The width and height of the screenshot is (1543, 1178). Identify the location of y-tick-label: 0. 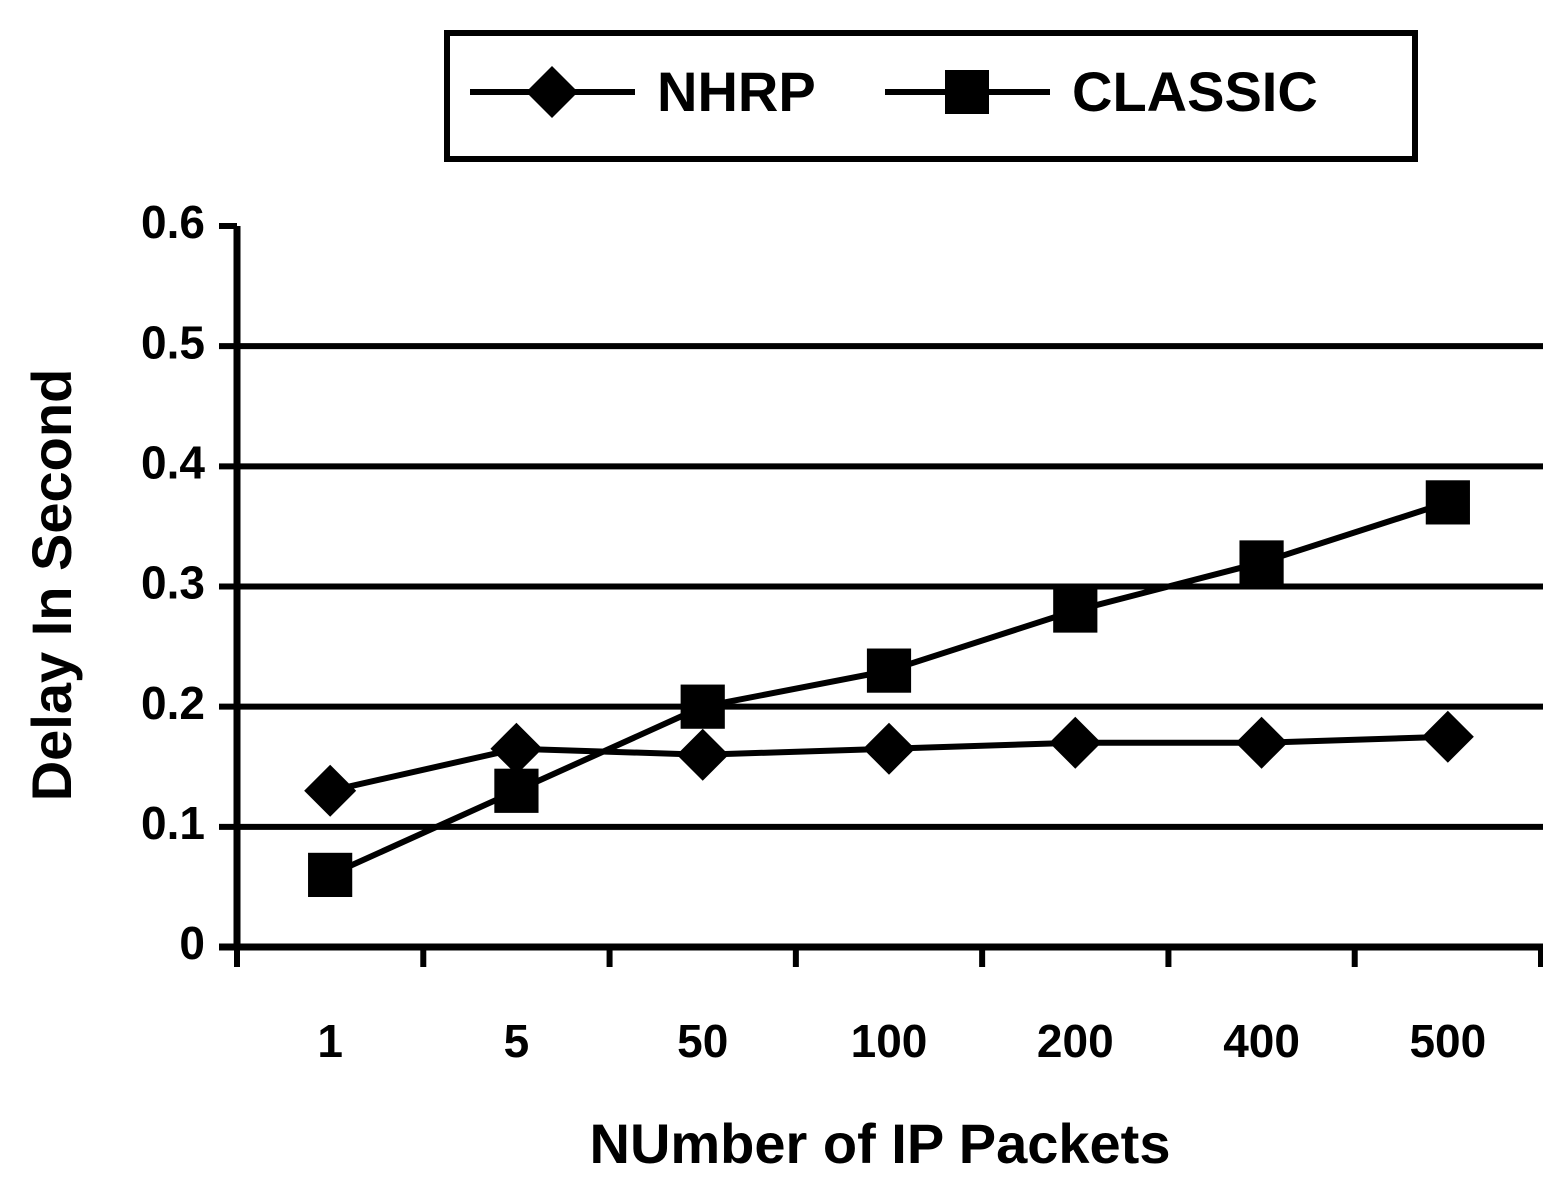
(192, 943).